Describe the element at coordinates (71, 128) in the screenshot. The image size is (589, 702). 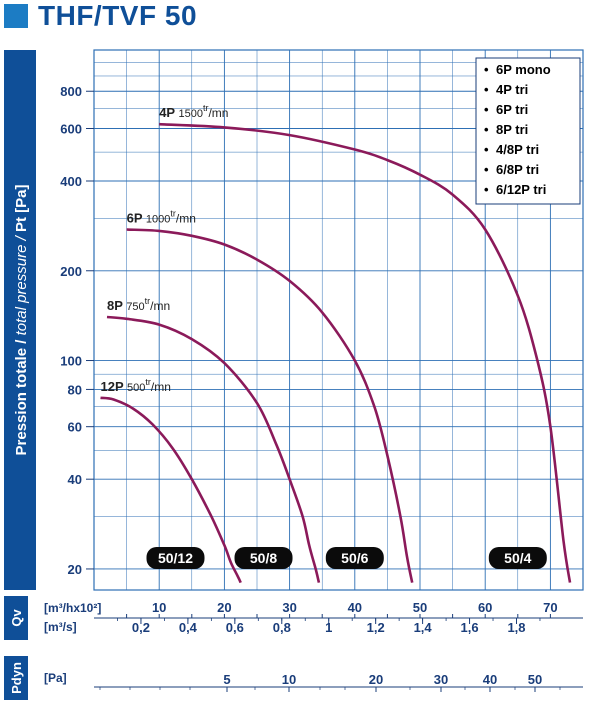
I see `y-tick-label: 600` at that location.